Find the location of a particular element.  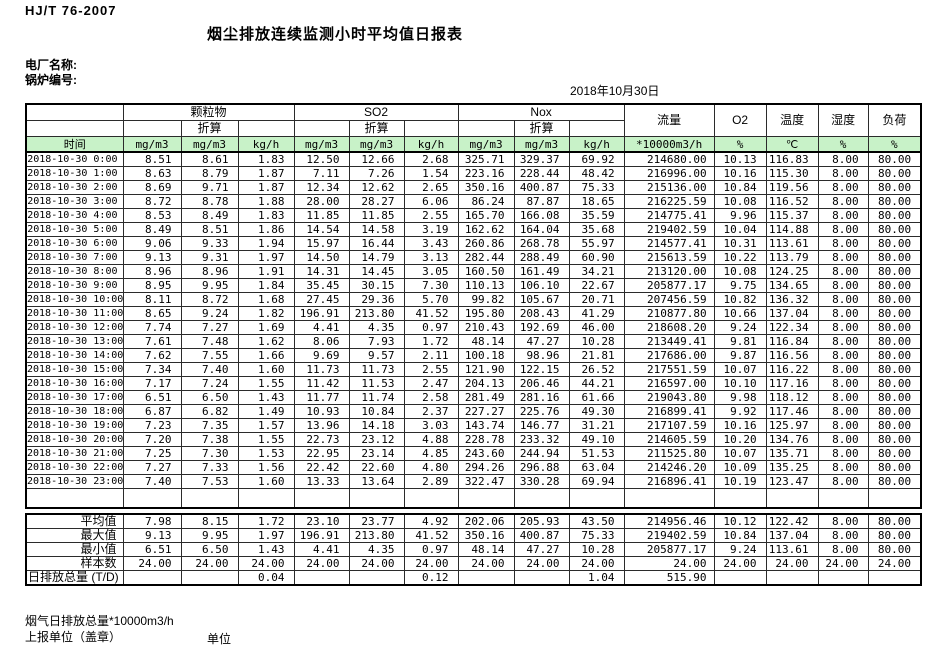

header-row-groups: 颗粒物 SO2 Nox 流量 O2 温度 湿度 负荷 is located at coordinates (473, 120).